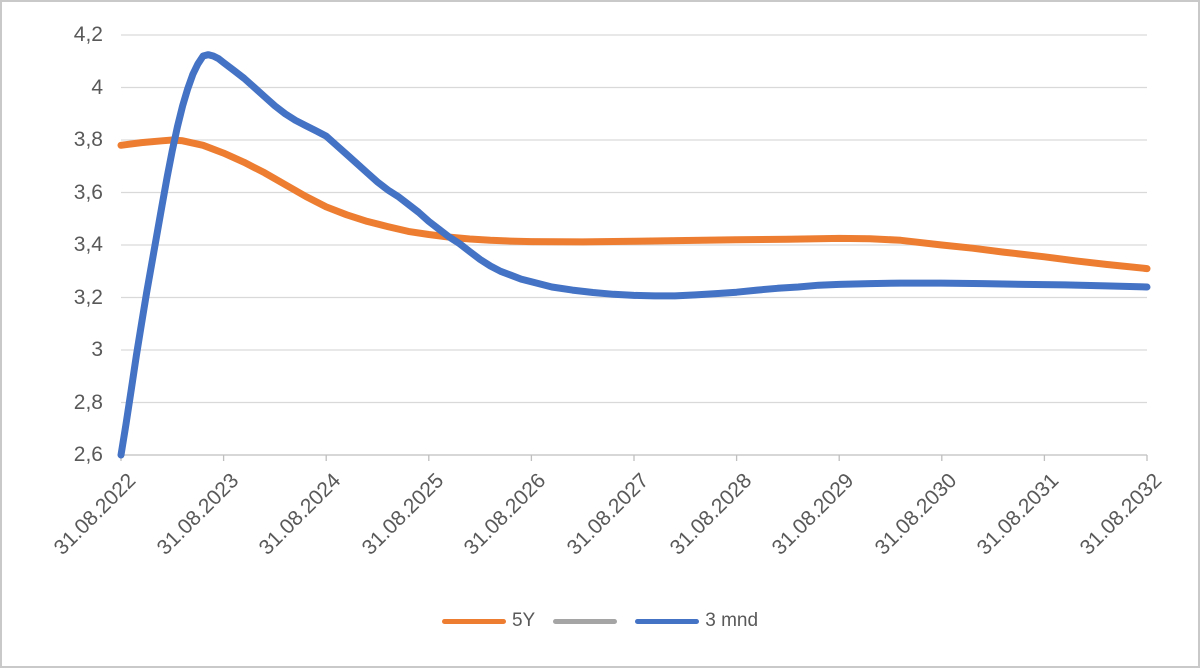  I want to click on y-axis-label: 3, so click(97, 349).